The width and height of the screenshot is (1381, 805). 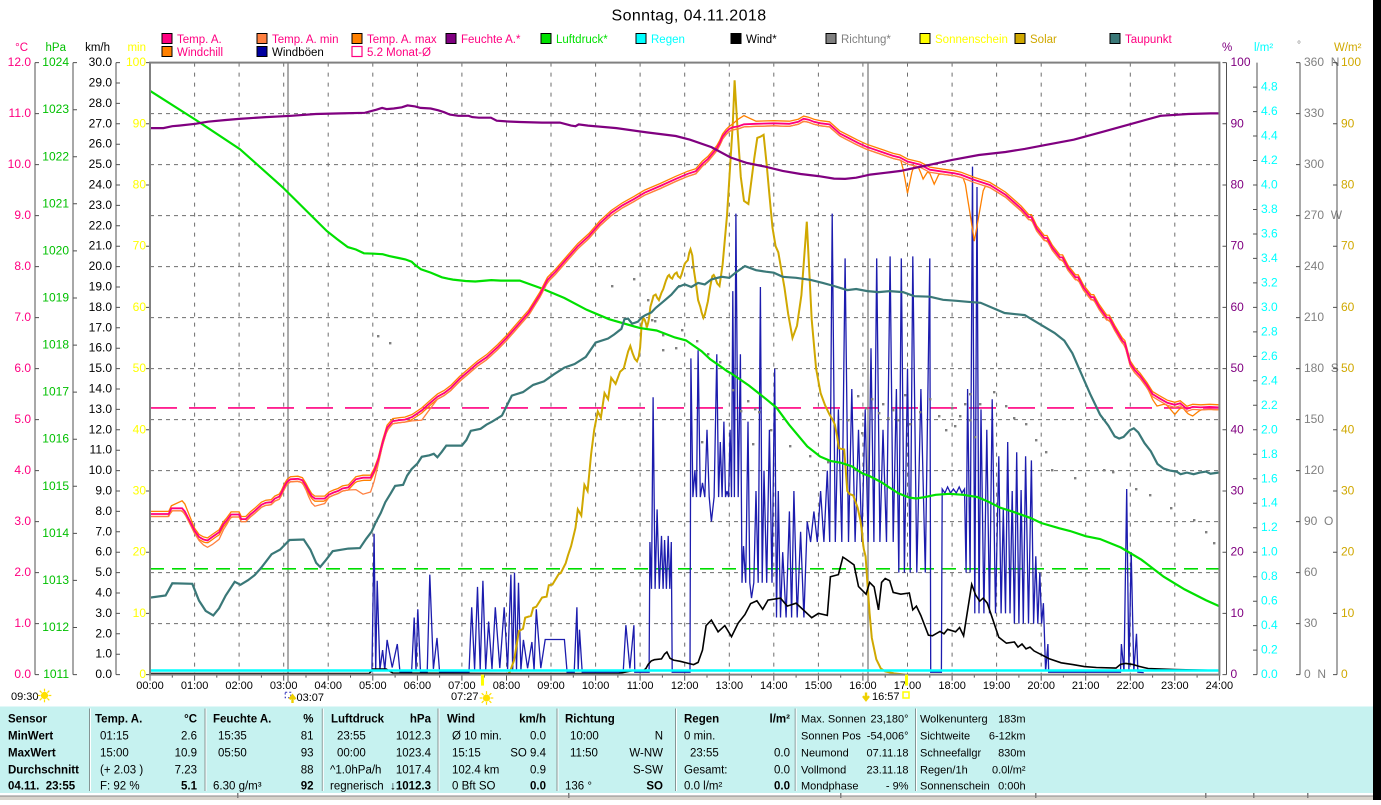 What do you see at coordinates (1269, 527) in the screenshot?
I see `svg-text: 1.2` at bounding box center [1269, 527].